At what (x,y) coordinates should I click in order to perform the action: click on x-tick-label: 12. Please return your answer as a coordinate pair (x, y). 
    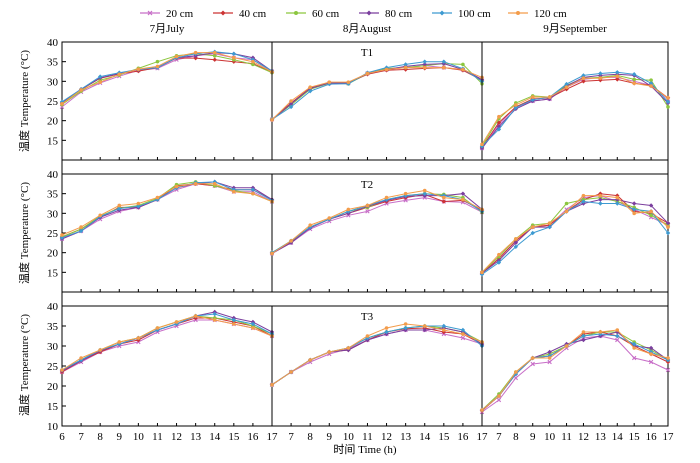
    Looking at the image, I should click on (386, 437).